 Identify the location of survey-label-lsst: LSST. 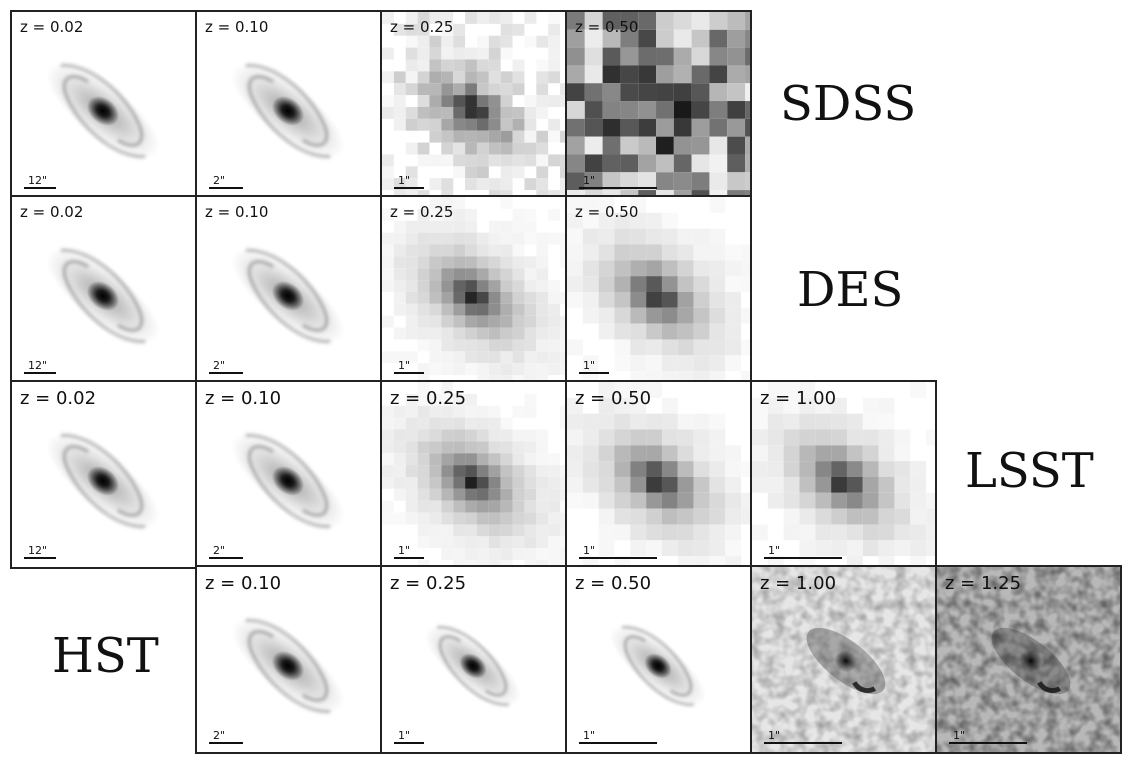
(1029, 471).